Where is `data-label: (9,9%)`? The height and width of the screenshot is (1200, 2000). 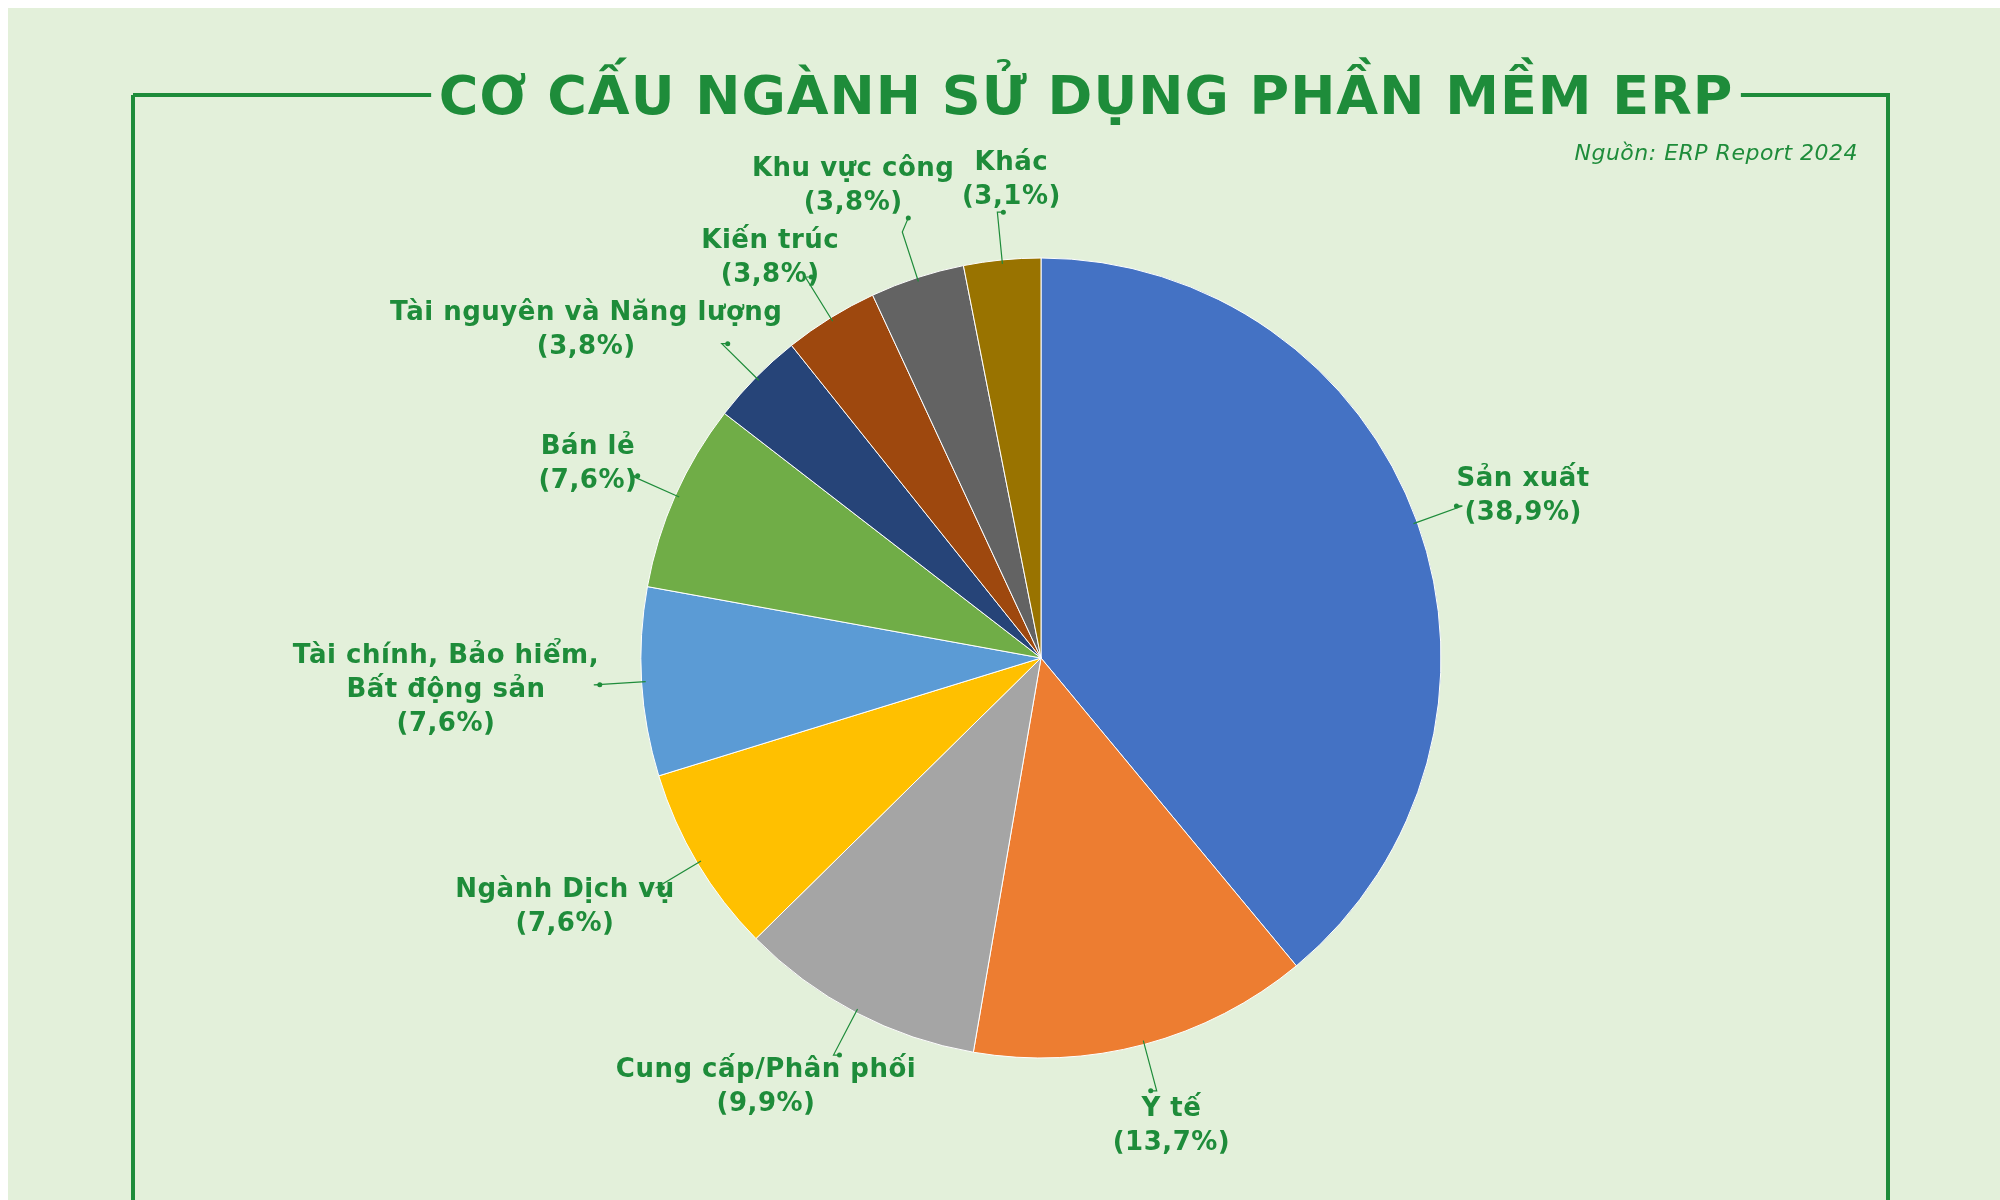
data-label: (9,9%) is located at coordinates (766, 1102).